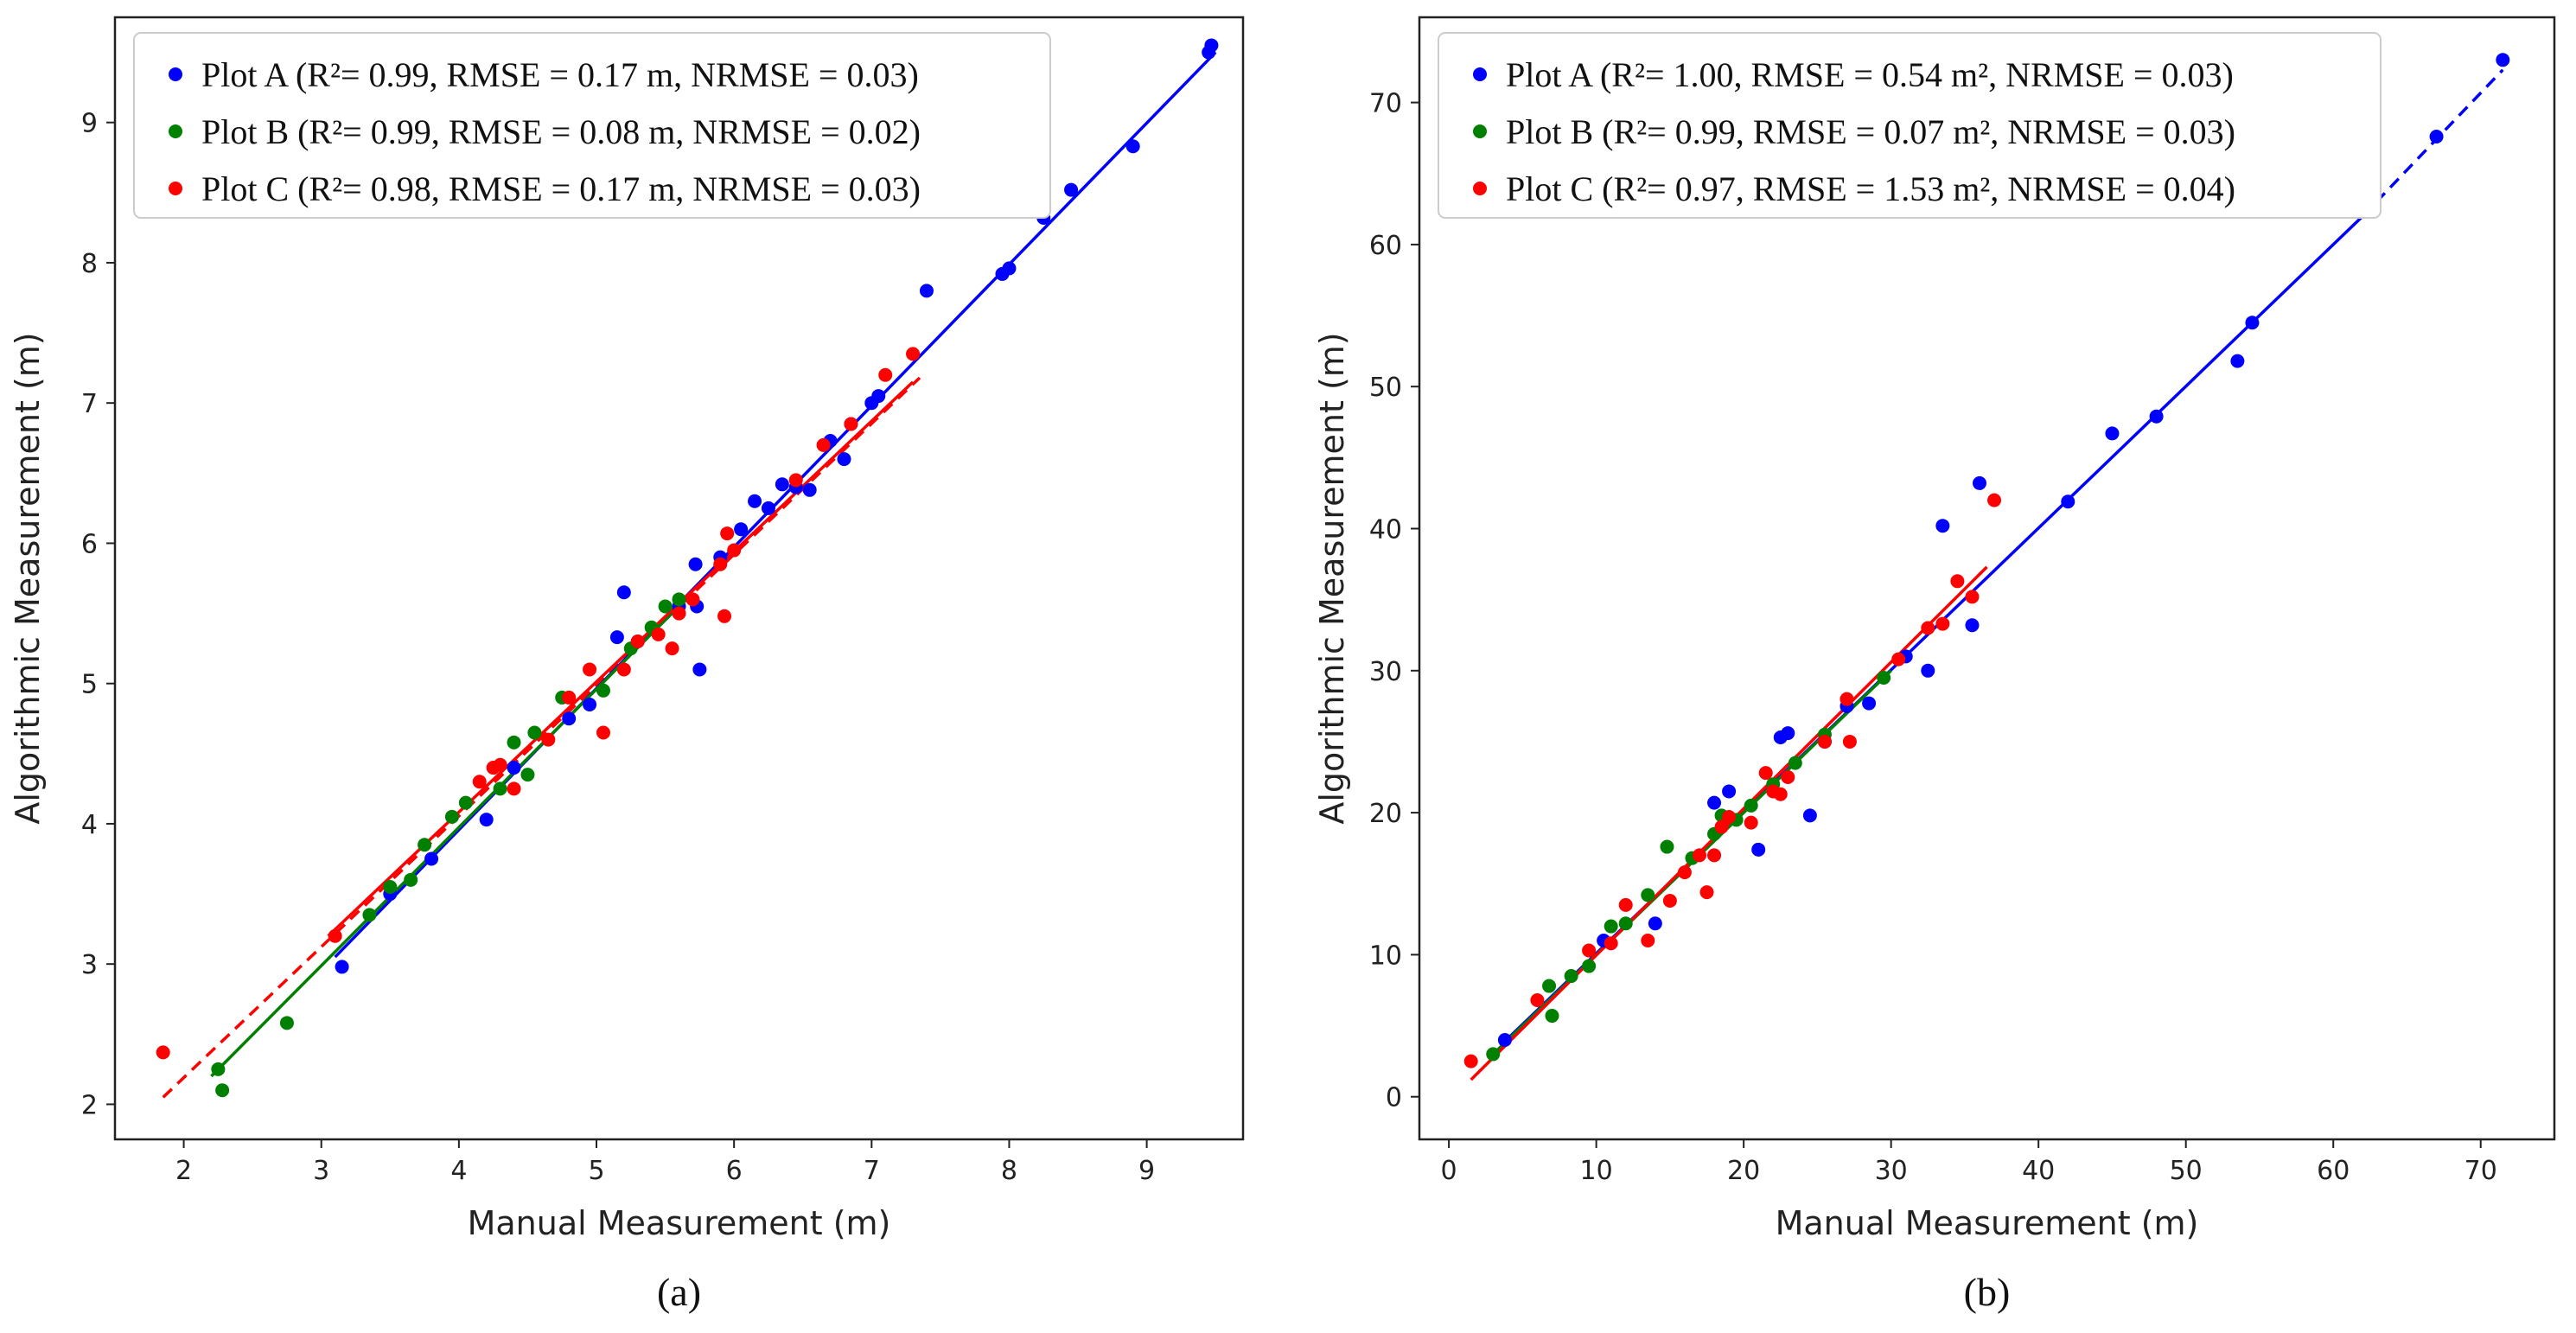  Describe the element at coordinates (1987, 1223) in the screenshot. I see `x-axis-label: Manual Measurement (m)` at that location.